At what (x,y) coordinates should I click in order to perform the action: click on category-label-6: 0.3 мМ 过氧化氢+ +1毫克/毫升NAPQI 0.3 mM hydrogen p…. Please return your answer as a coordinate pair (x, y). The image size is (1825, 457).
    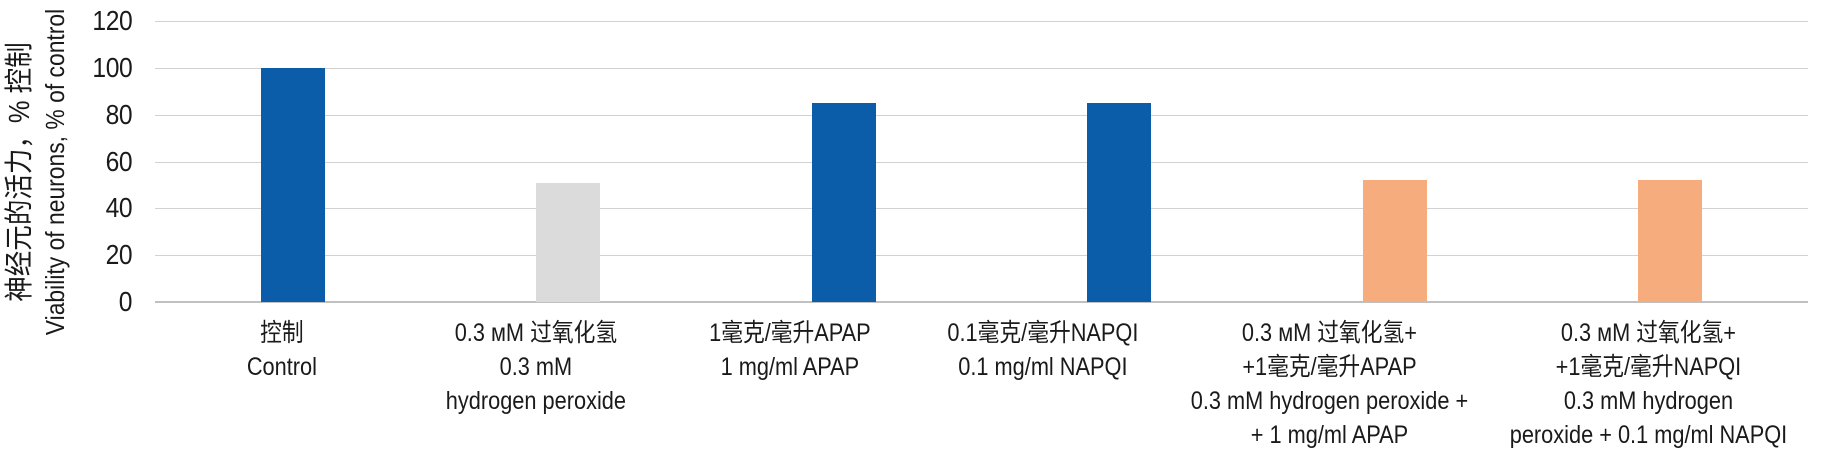
    Looking at the image, I should click on (1648, 384).